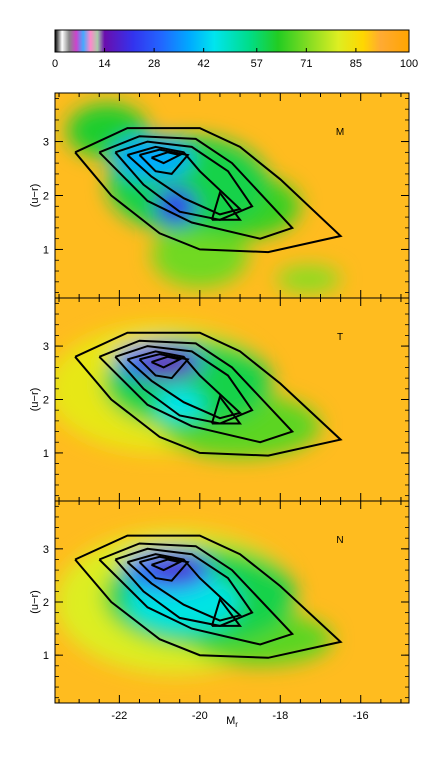 The image size is (436, 763). I want to click on x-axis-title-subscript: r, so click(236, 724).